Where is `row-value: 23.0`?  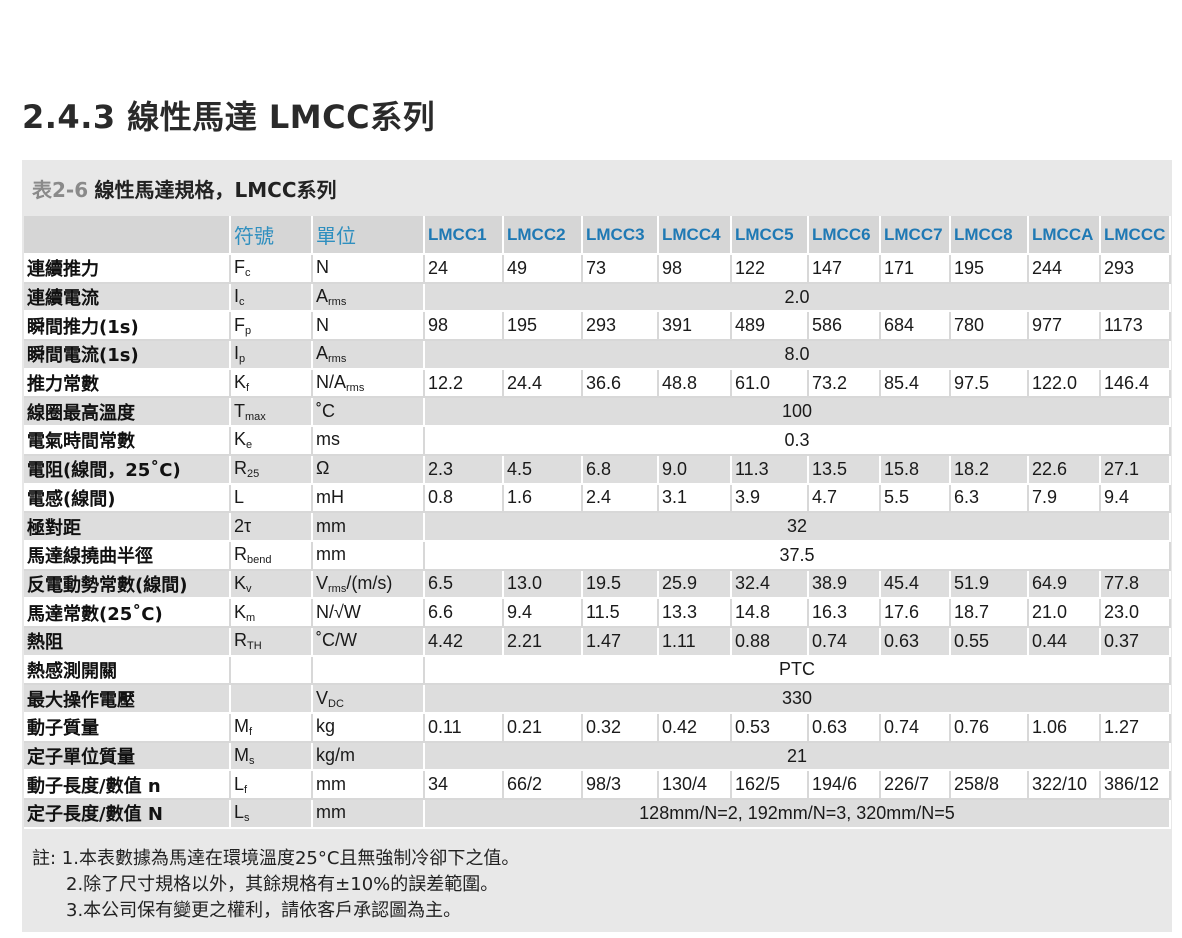 row-value: 23.0 is located at coordinates (1135, 613).